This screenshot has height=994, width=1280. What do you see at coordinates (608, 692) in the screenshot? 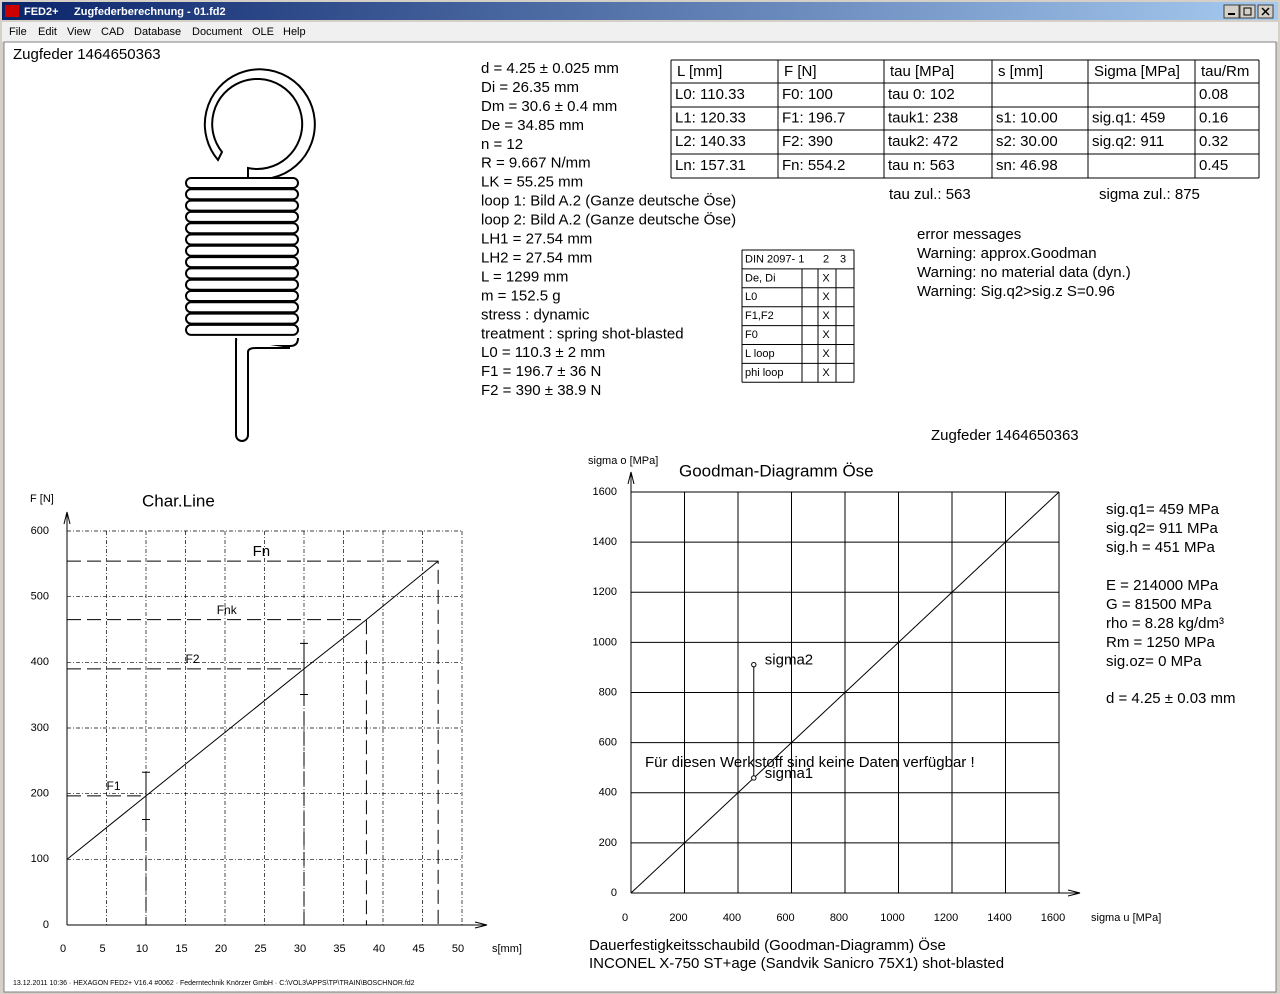
I see `y-tick-label: 800` at bounding box center [608, 692].